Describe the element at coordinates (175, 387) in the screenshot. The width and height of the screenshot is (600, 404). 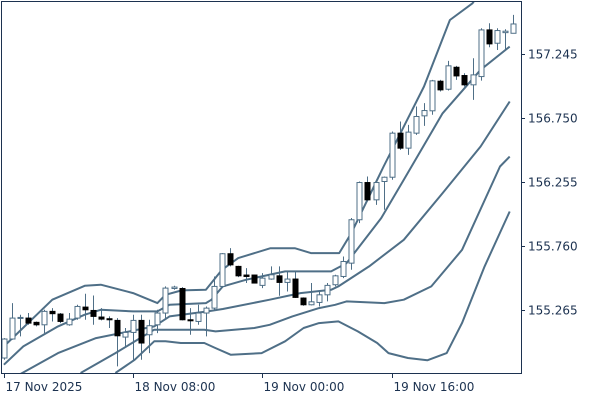
I see `x-tick-label: 18 Nov 08:00` at that location.